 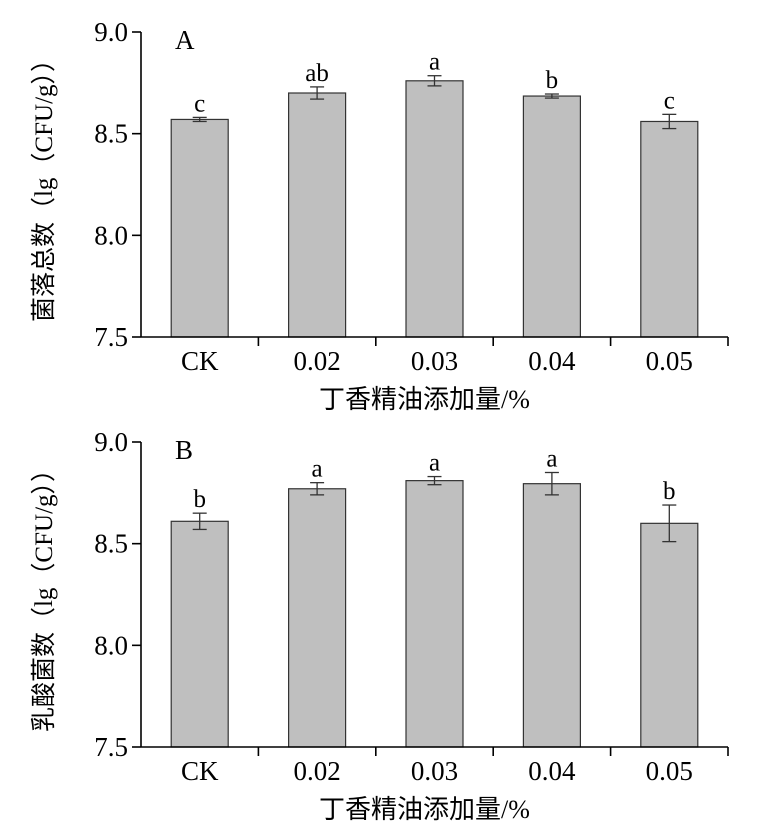 What do you see at coordinates (185, 40) in the screenshot?
I see `panel-a-label: A` at bounding box center [185, 40].